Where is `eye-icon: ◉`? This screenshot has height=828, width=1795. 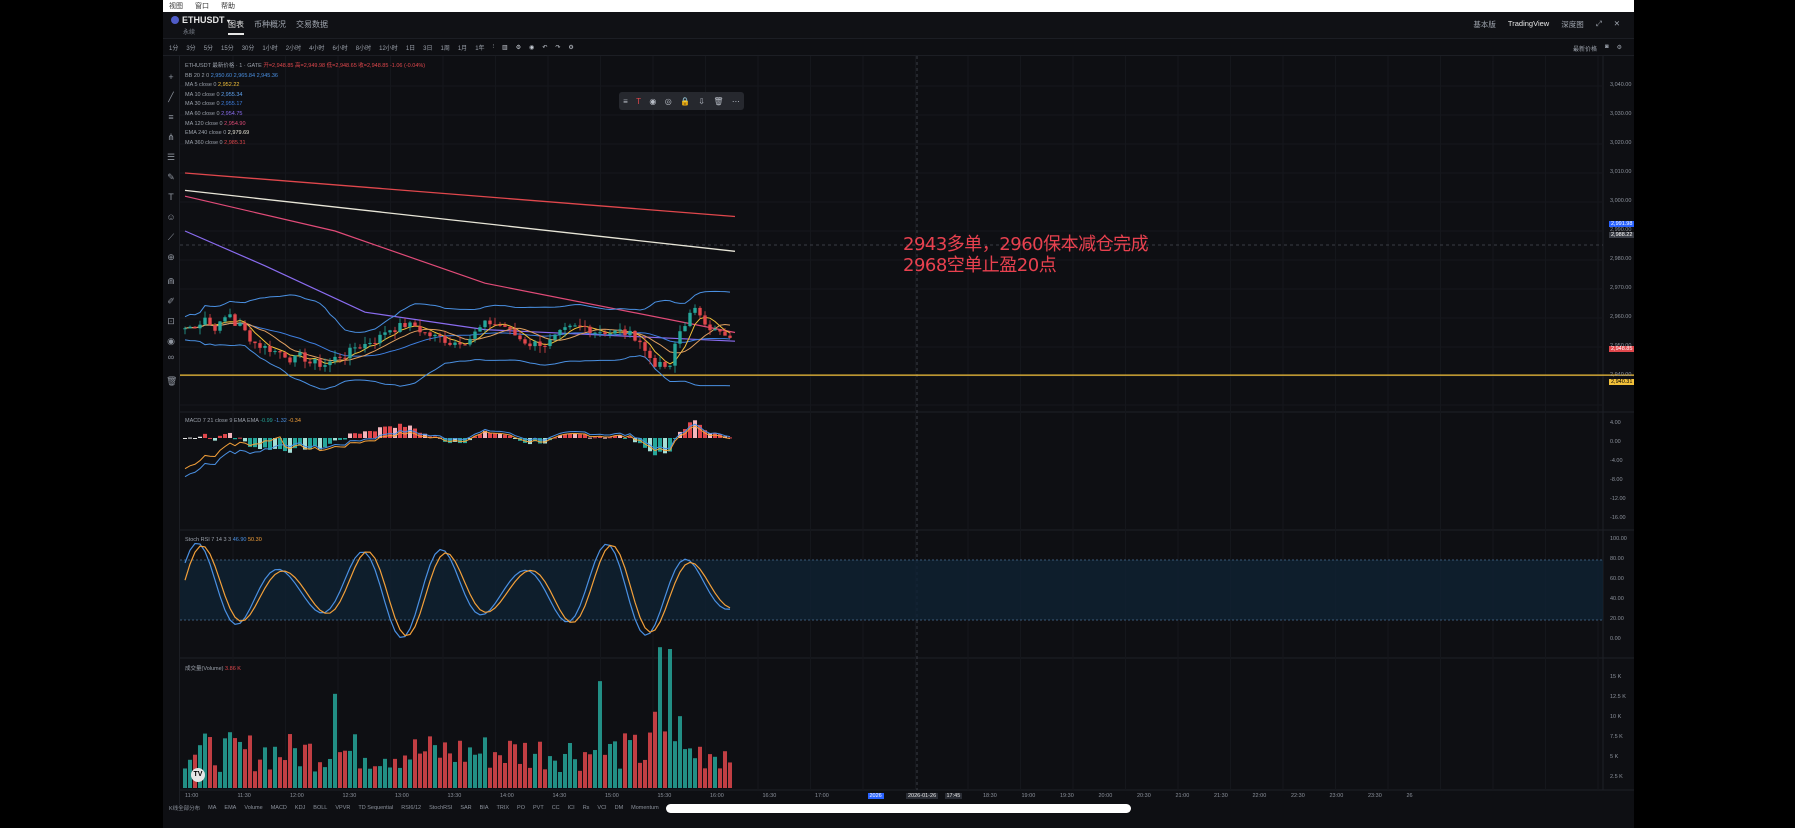 eye-icon: ◉ is located at coordinates (171, 341).